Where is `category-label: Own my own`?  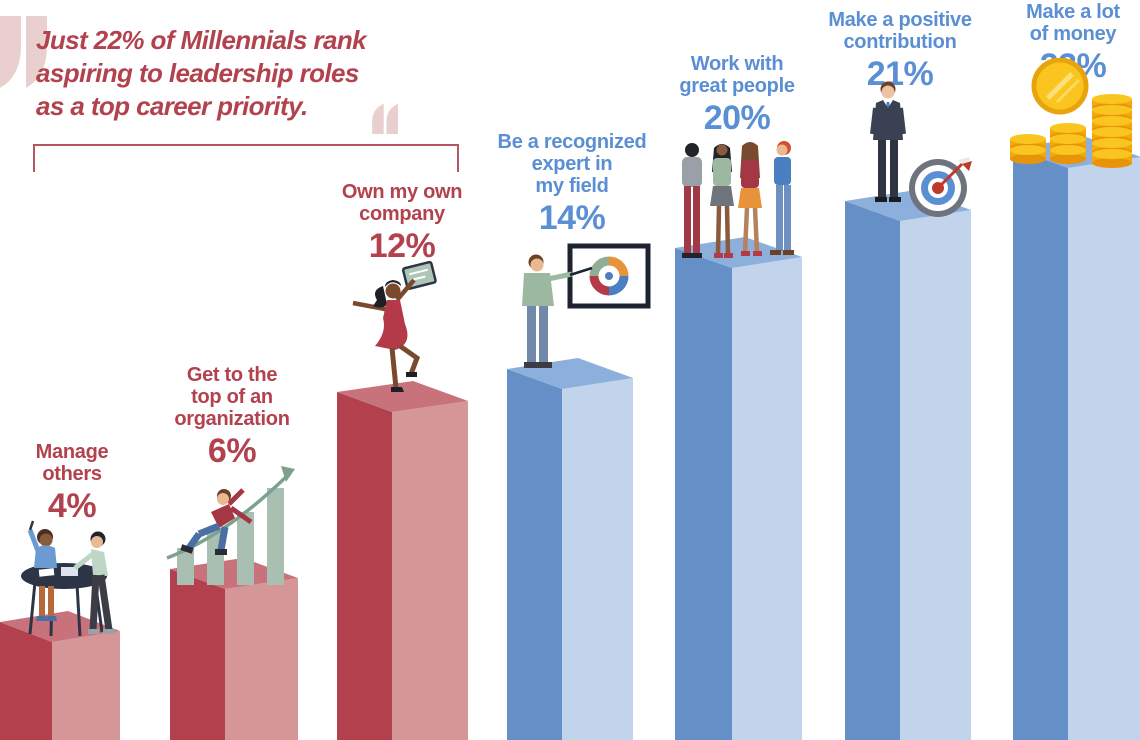
category-label: Own my own is located at coordinates (402, 192).